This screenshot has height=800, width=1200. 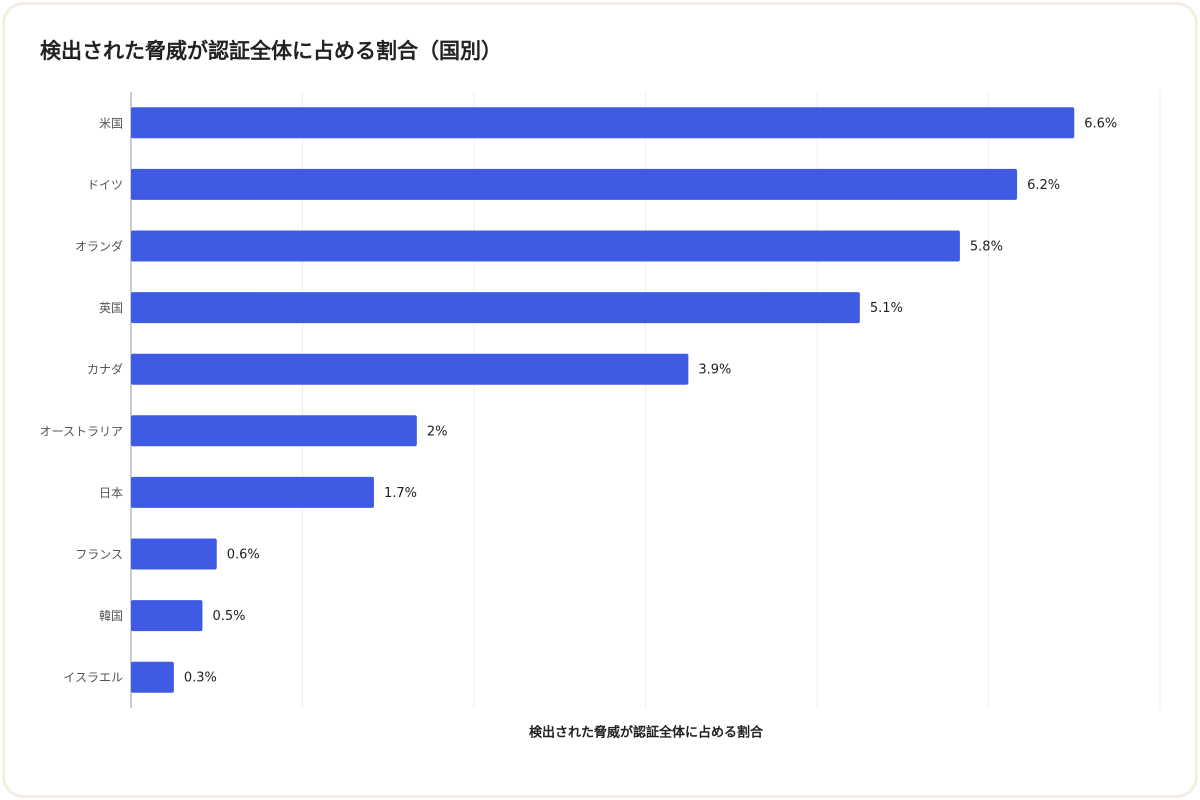 I want to click on value-label: 1.7%, so click(x=400, y=493).